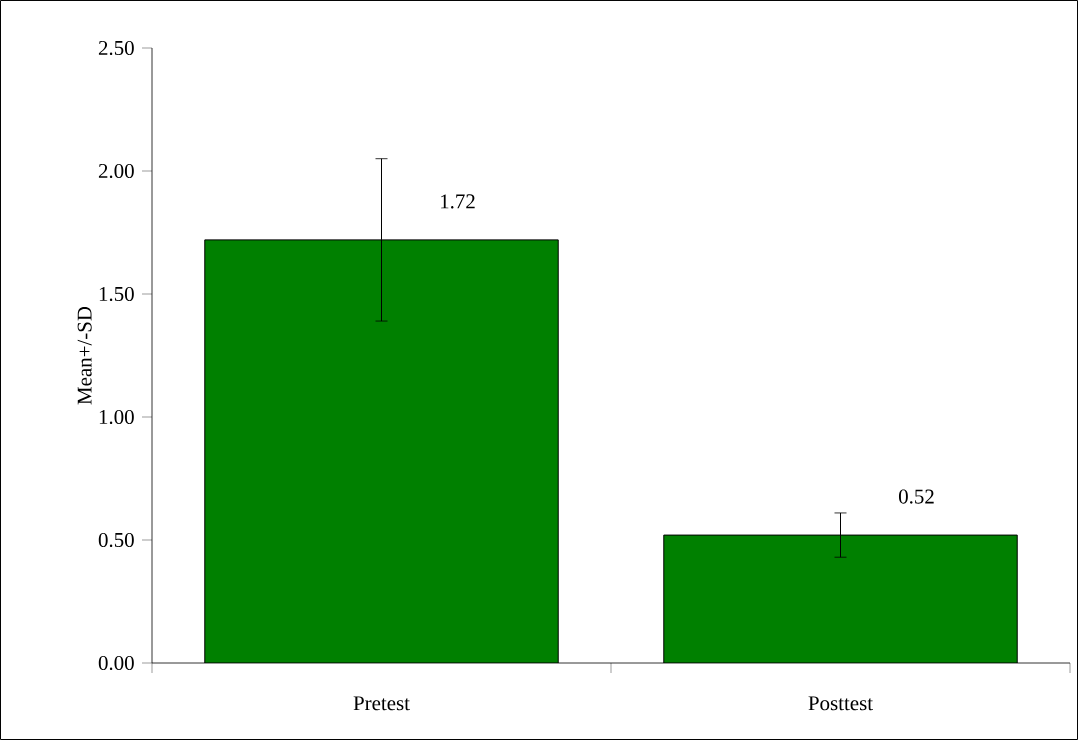 This screenshot has height=740, width=1078. What do you see at coordinates (84, 355) in the screenshot?
I see `y-axis-title: Mean+/-SD` at bounding box center [84, 355].